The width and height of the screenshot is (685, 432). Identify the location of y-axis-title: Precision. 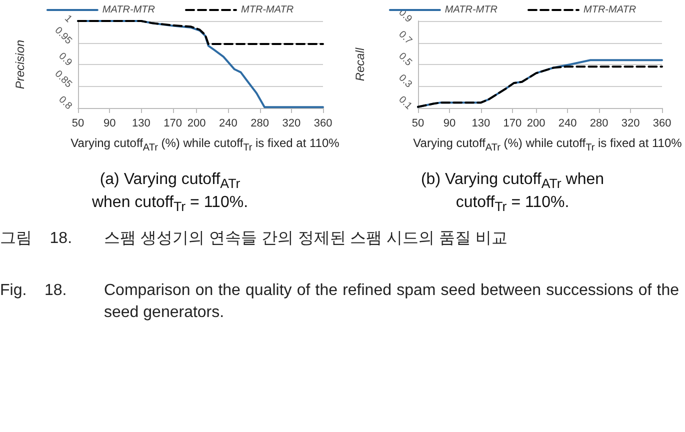
(20, 65).